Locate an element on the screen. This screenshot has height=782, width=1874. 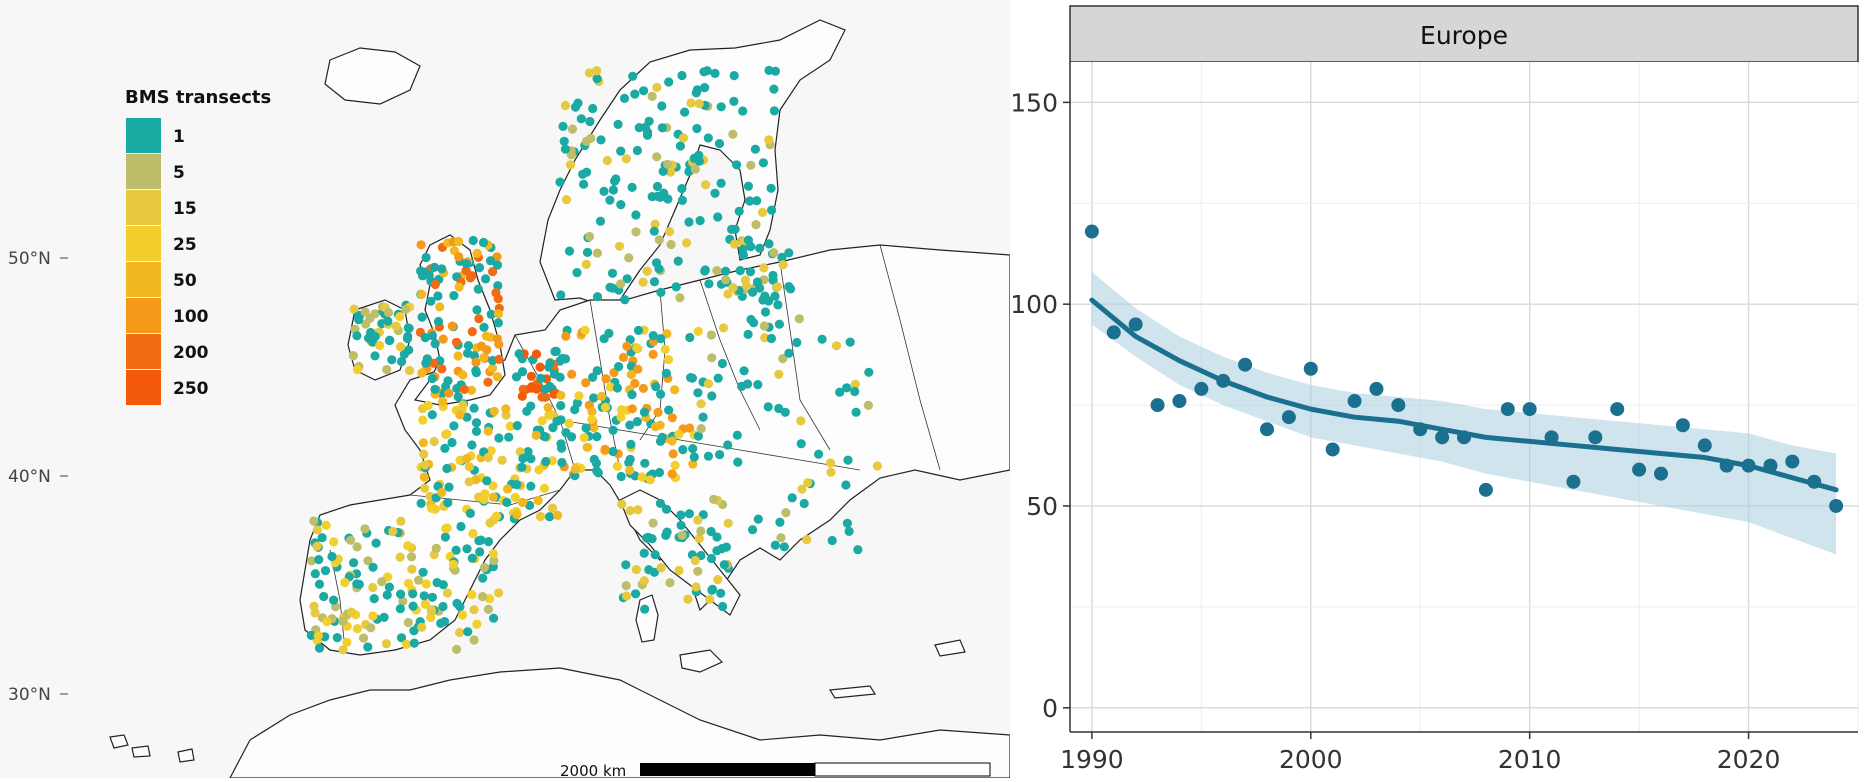
facet-strip is located at coordinates (1464, 34).